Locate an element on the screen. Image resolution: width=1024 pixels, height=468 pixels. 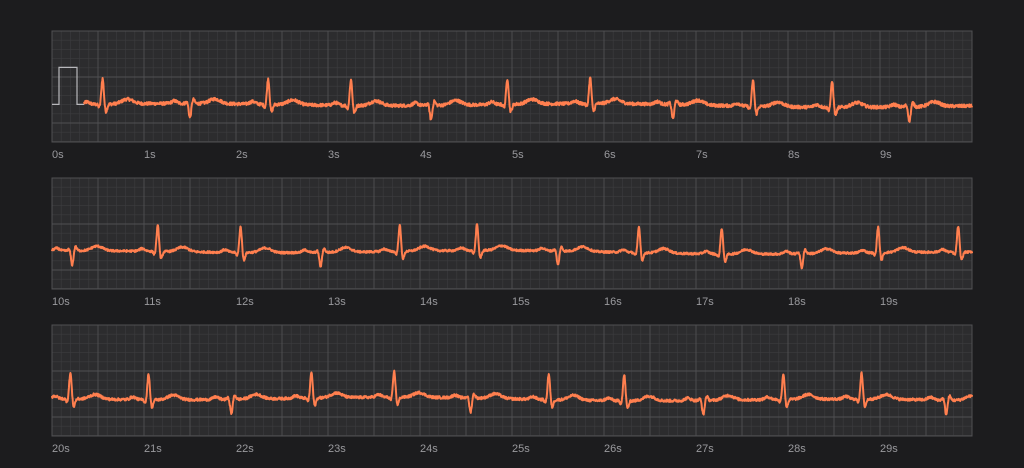
x-tick-label: 18s is located at coordinates (797, 302).